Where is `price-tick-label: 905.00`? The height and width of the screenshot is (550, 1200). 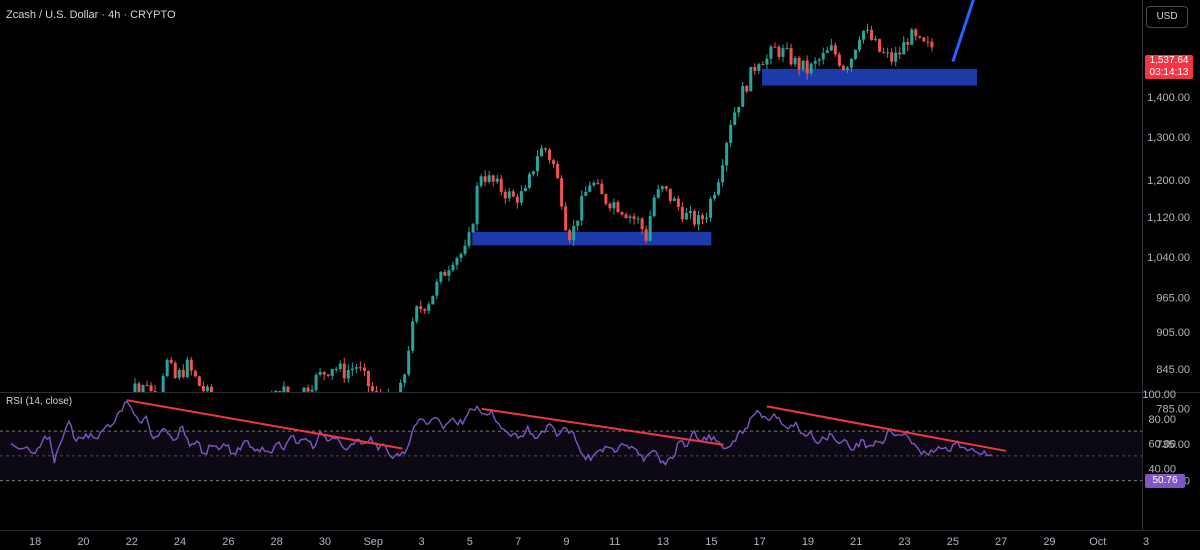 price-tick-label: 905.00 is located at coordinates (1173, 333).